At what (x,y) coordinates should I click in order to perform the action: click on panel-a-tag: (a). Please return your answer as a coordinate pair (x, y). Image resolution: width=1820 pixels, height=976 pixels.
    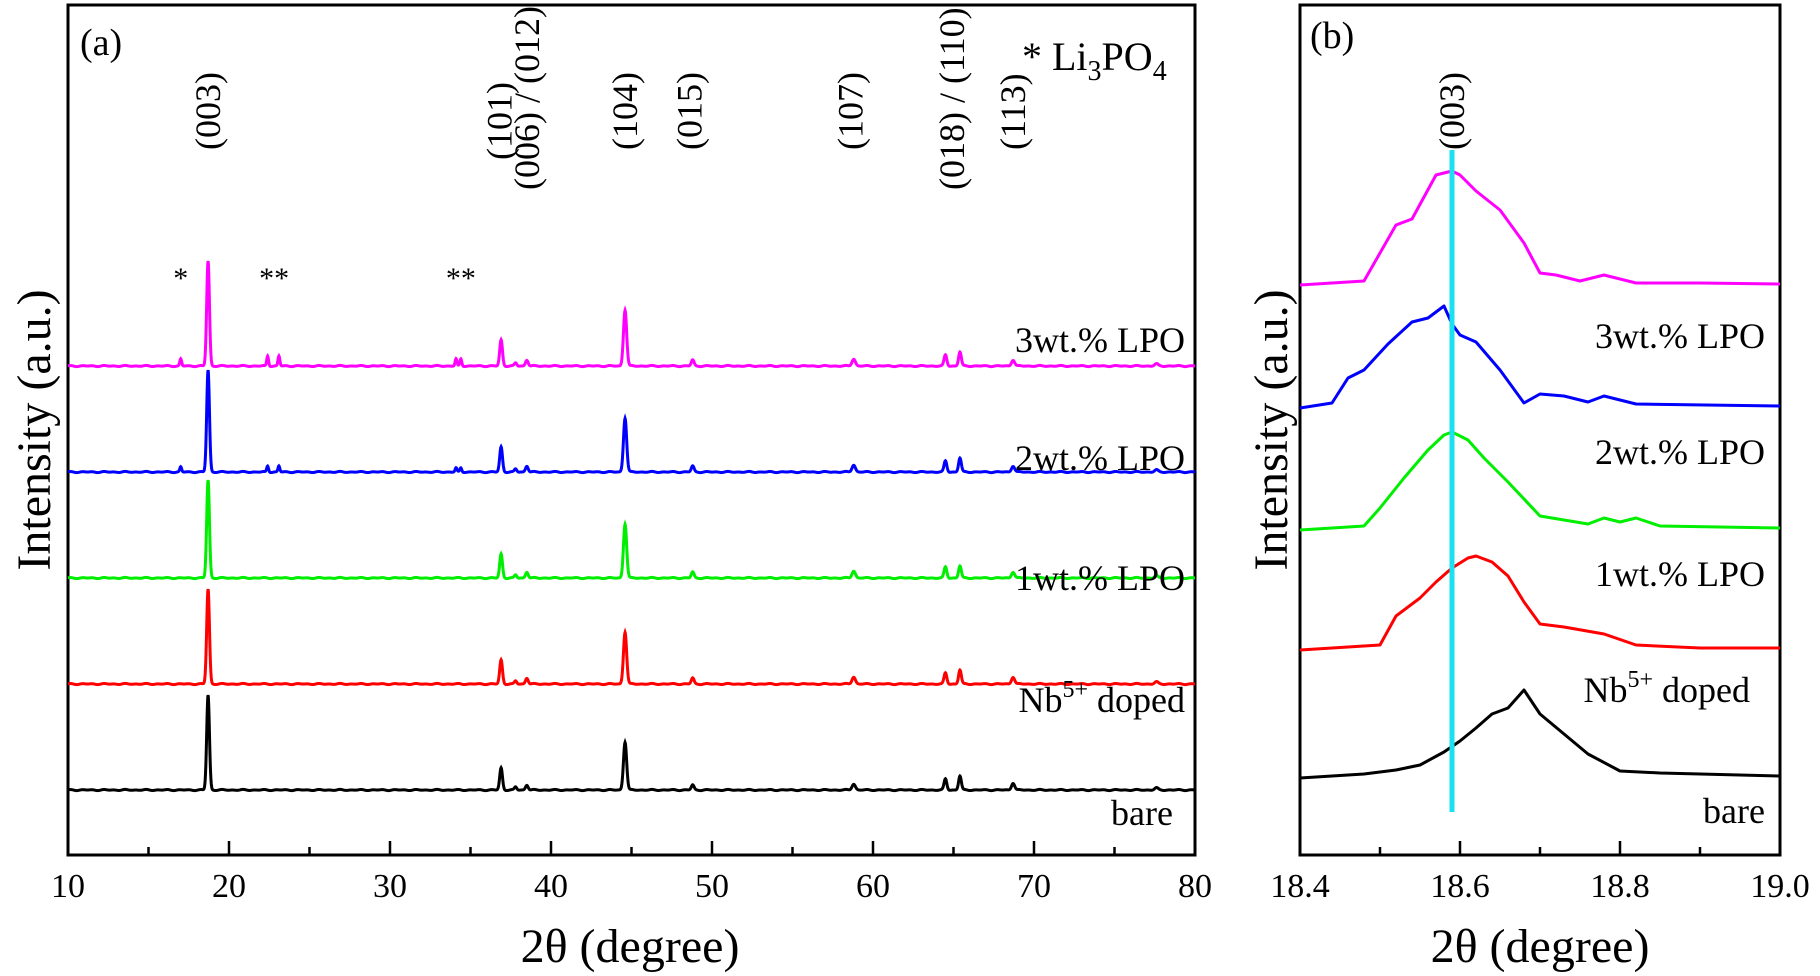
    Looking at the image, I should click on (101, 43).